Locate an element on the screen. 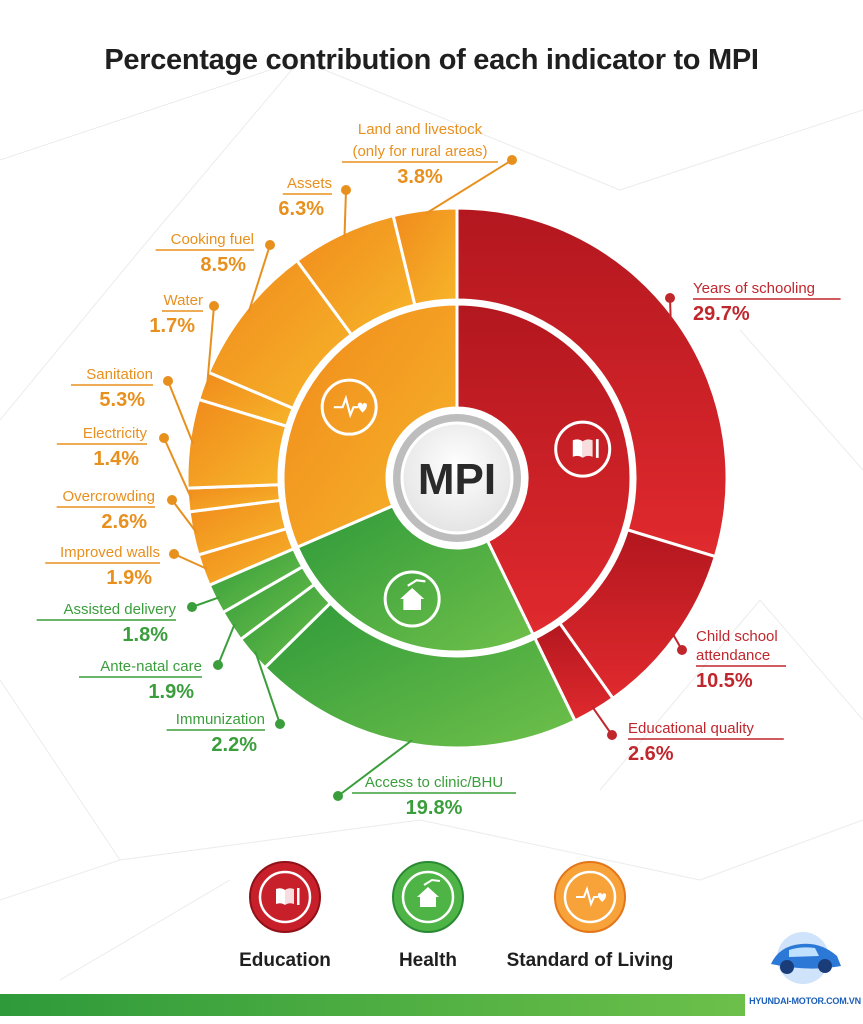 The height and width of the screenshot is (1024, 863). label-immunization: Immunization is located at coordinates (220, 719).